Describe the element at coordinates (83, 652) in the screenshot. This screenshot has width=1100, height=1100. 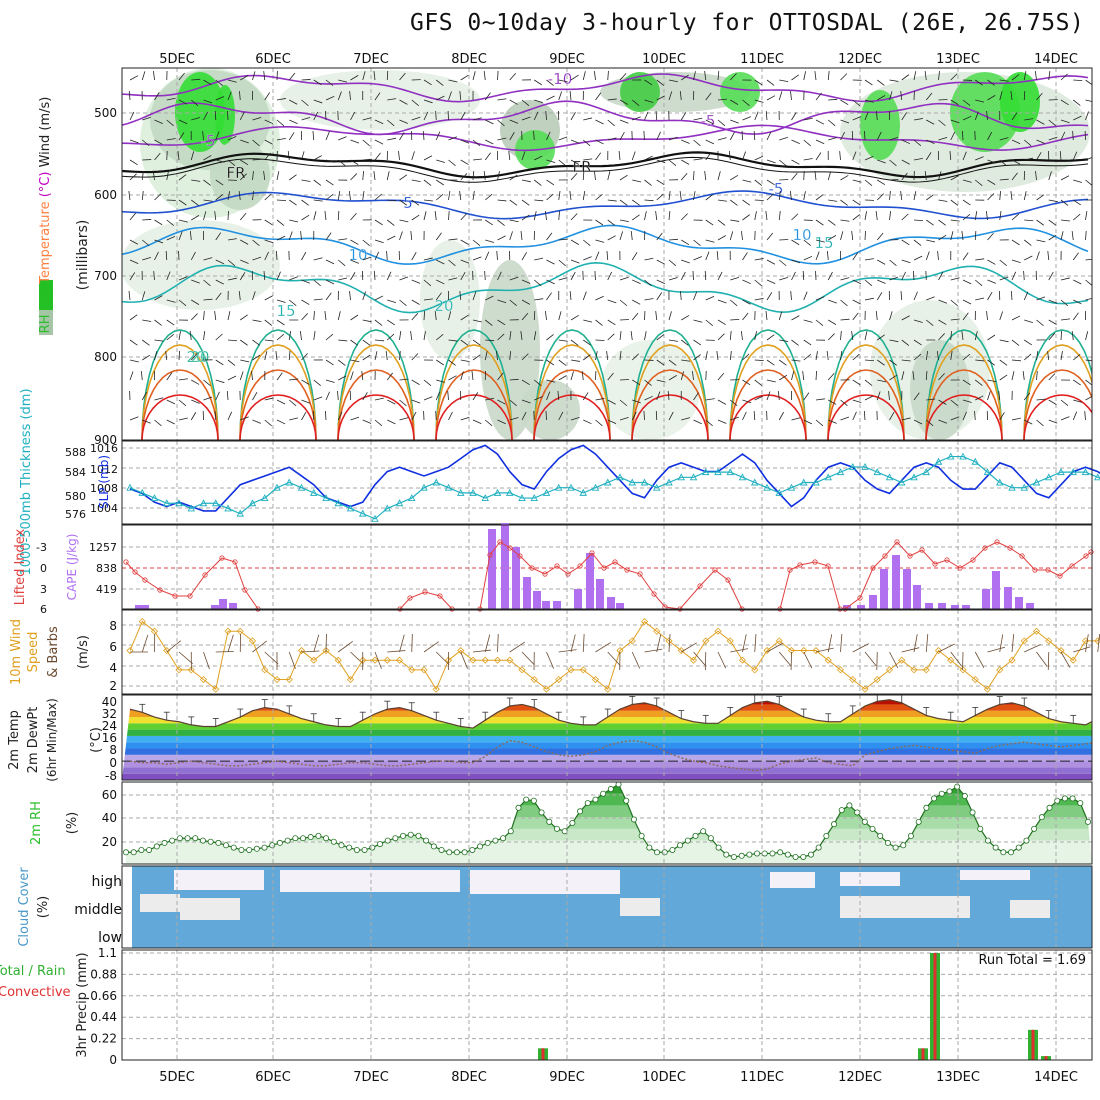
I see `wind-ylabel2: (m/s)` at that location.